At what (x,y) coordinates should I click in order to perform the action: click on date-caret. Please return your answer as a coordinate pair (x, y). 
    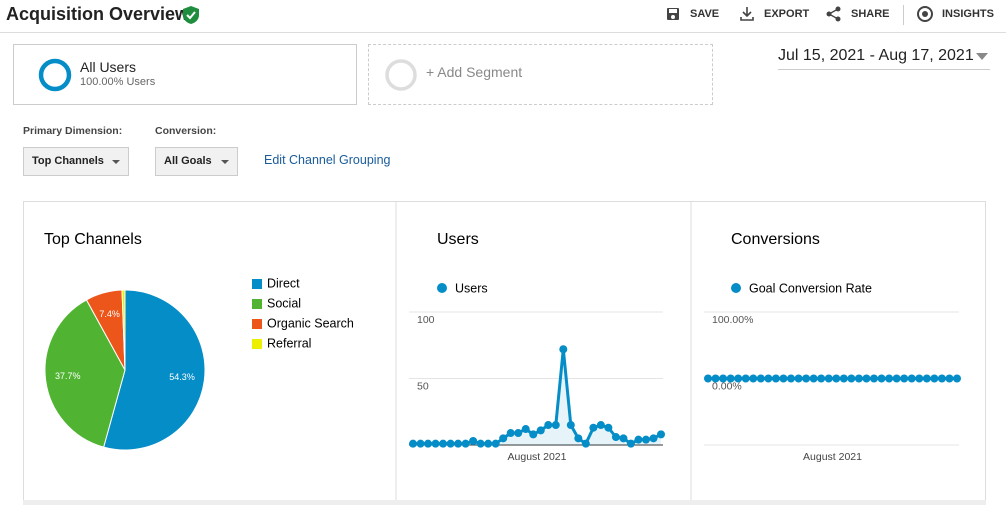
    Looking at the image, I should click on (982, 57).